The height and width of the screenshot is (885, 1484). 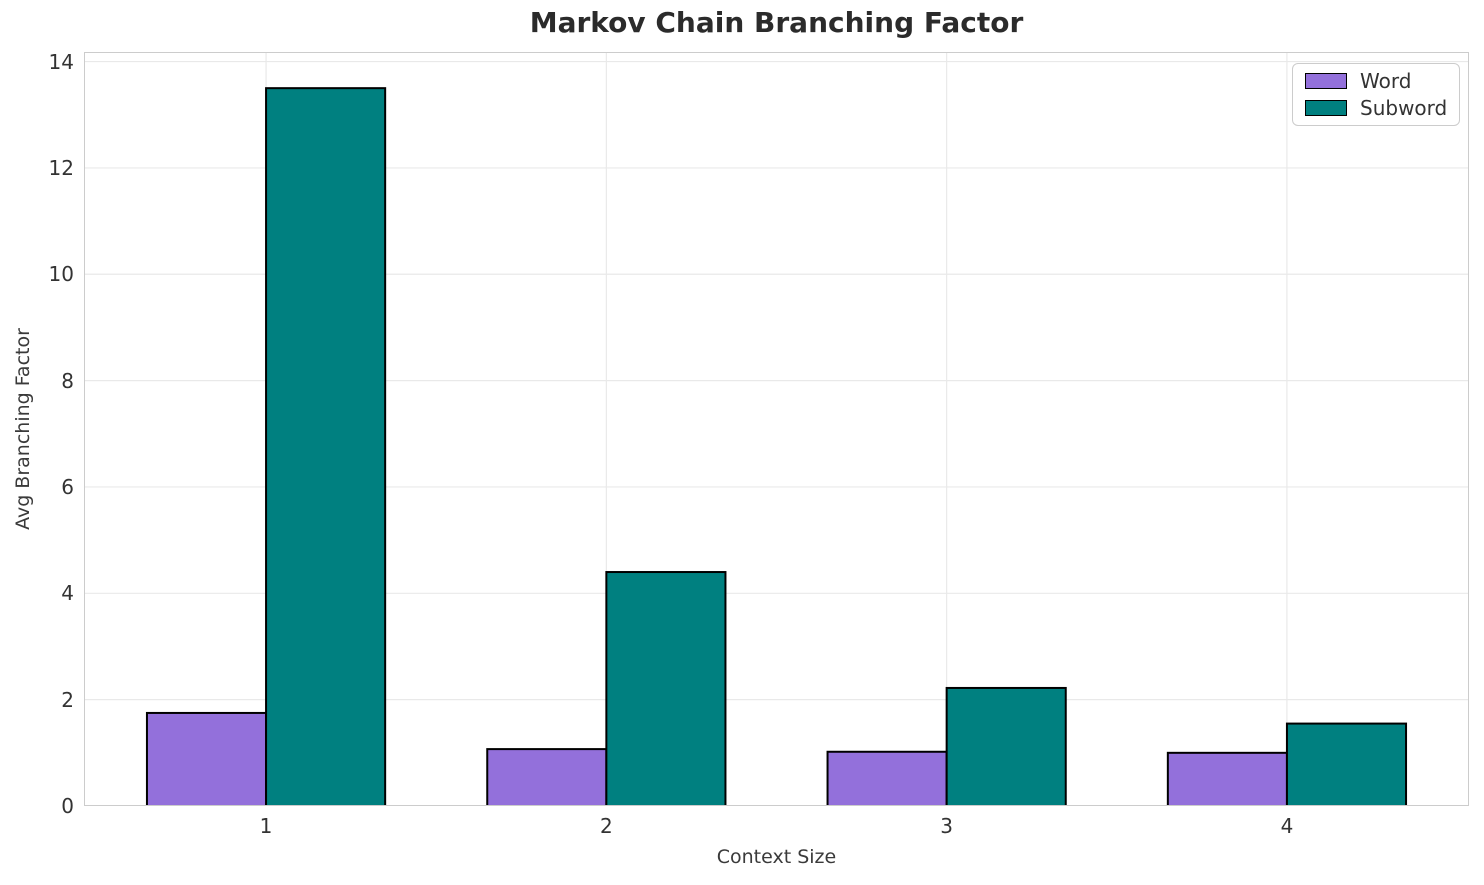 I want to click on legend-item-word: Word, so click(x=1376, y=81).